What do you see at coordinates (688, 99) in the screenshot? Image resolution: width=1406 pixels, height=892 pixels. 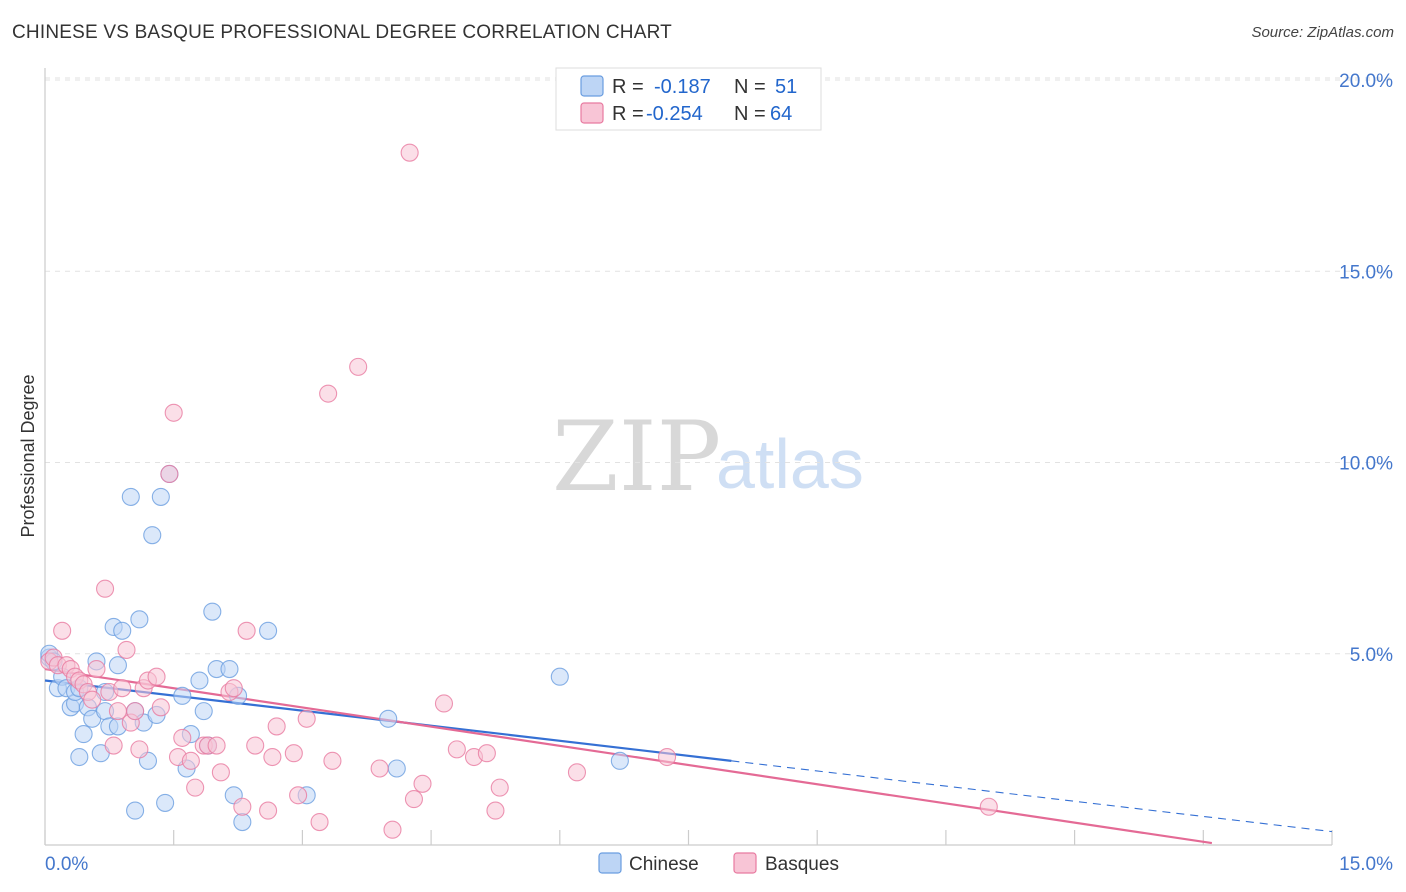 I see `top-legend: R = -0.187 N = 51 R = -0.254 N = 64` at bounding box center [688, 99].